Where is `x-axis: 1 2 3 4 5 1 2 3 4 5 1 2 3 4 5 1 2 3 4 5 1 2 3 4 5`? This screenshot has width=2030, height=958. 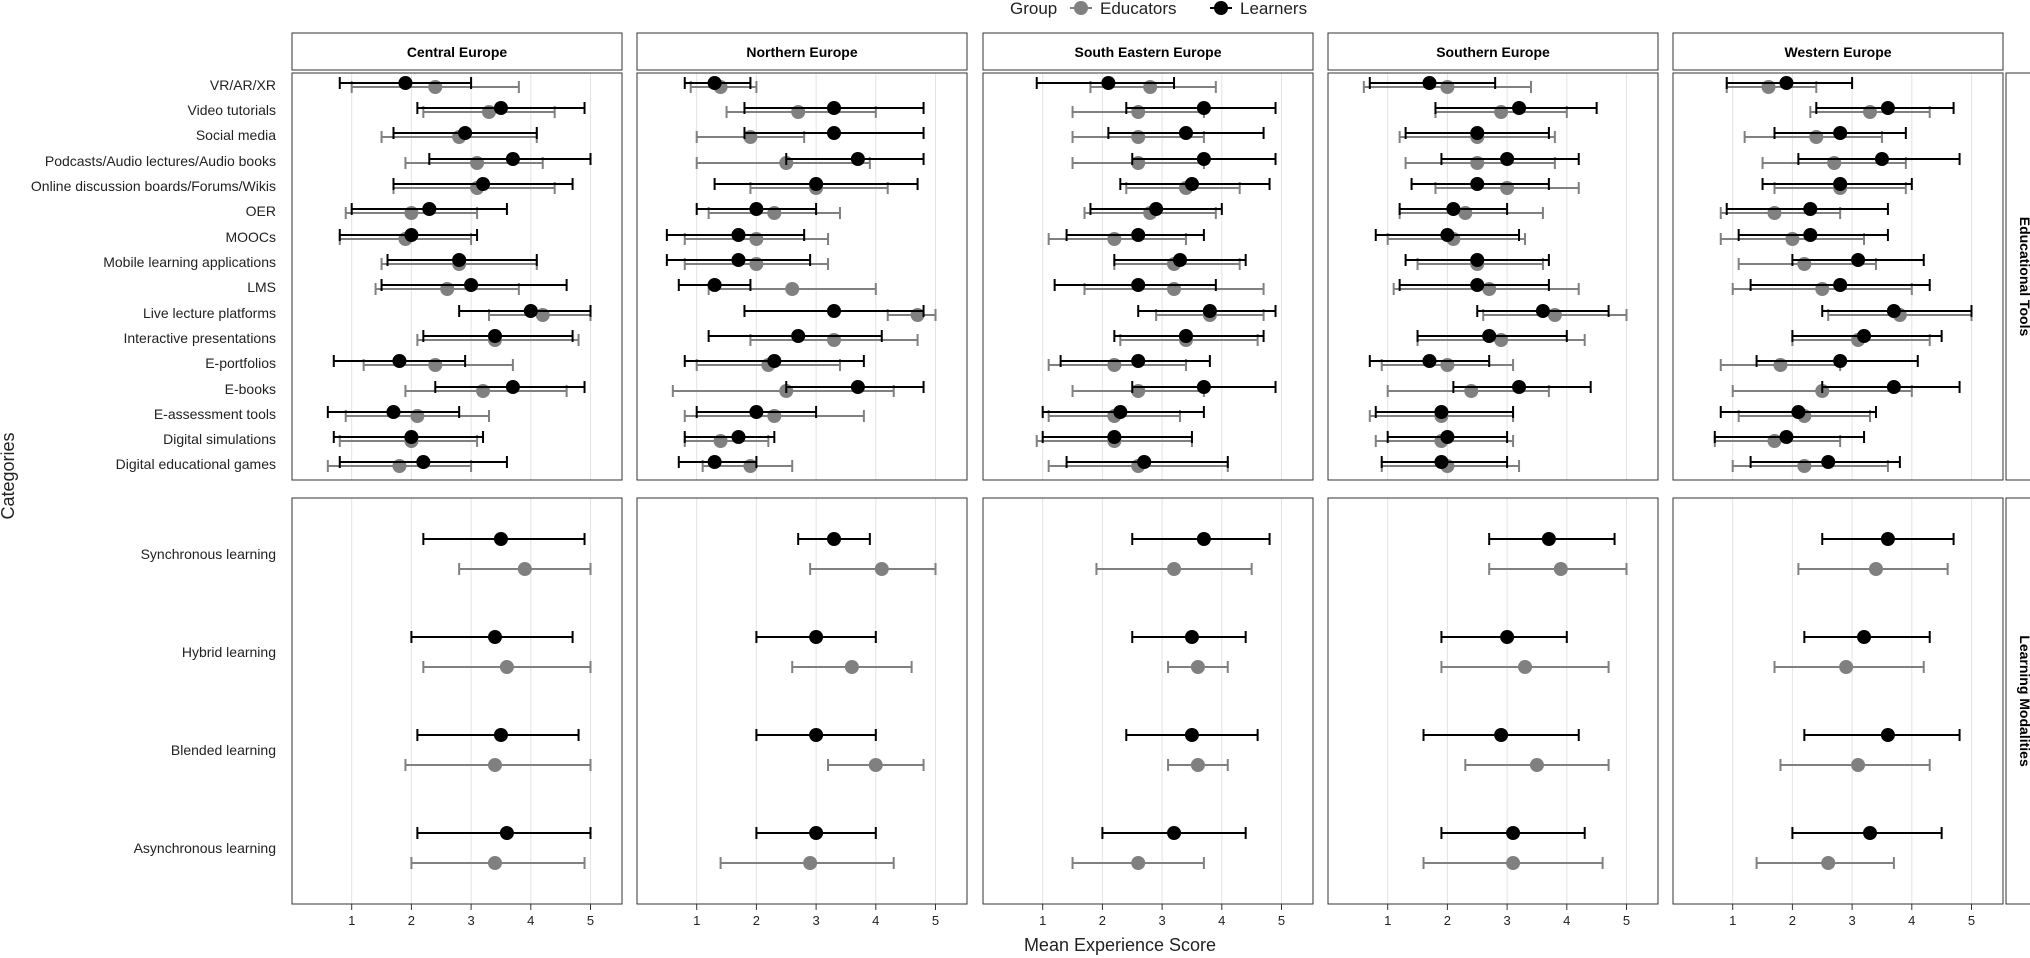
x-axis: 1 2 3 4 5 1 2 3 4 5 1 2 3 4 5 1 2 3 4 5 1 2 3 4 5 is located at coordinates (1161, 916).